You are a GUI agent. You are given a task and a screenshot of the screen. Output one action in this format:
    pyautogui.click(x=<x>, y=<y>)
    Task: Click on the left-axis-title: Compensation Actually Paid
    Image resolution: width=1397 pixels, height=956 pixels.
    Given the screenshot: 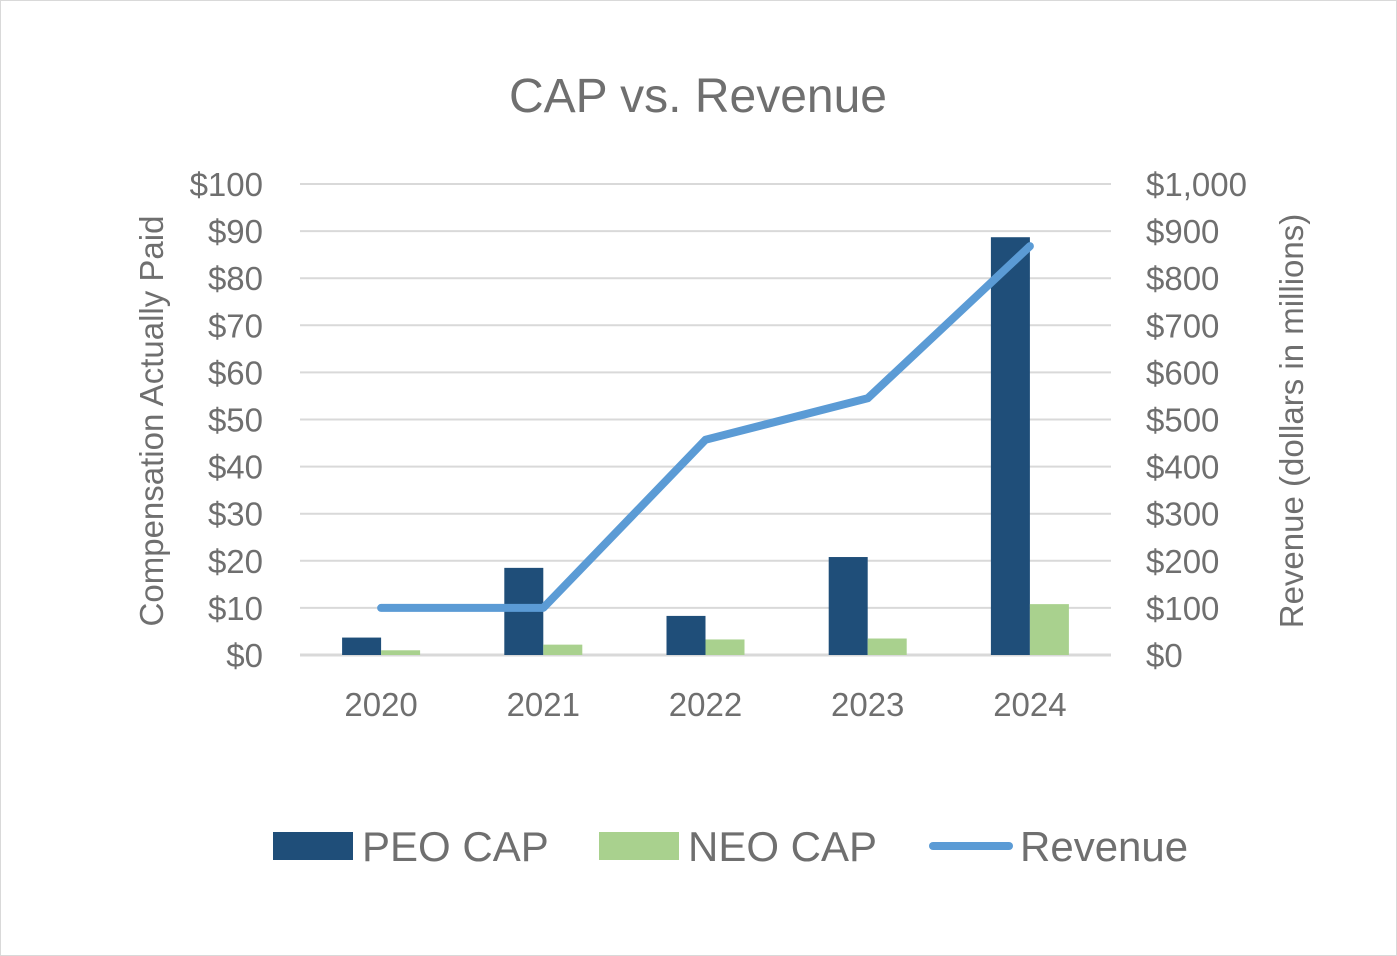 What is the action you would take?
    pyautogui.click(x=151, y=421)
    